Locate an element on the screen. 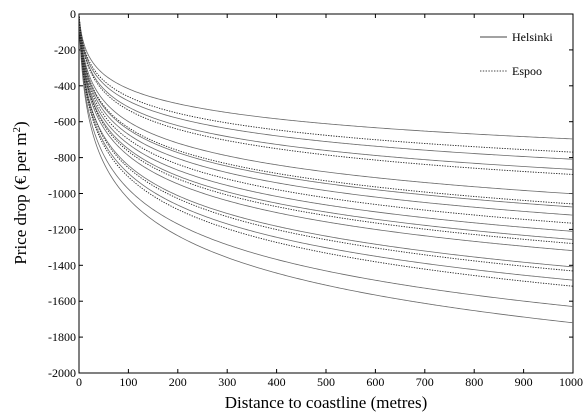 This screenshot has height=414, width=588. y-tick-label: -200 is located at coordinates (65, 50).